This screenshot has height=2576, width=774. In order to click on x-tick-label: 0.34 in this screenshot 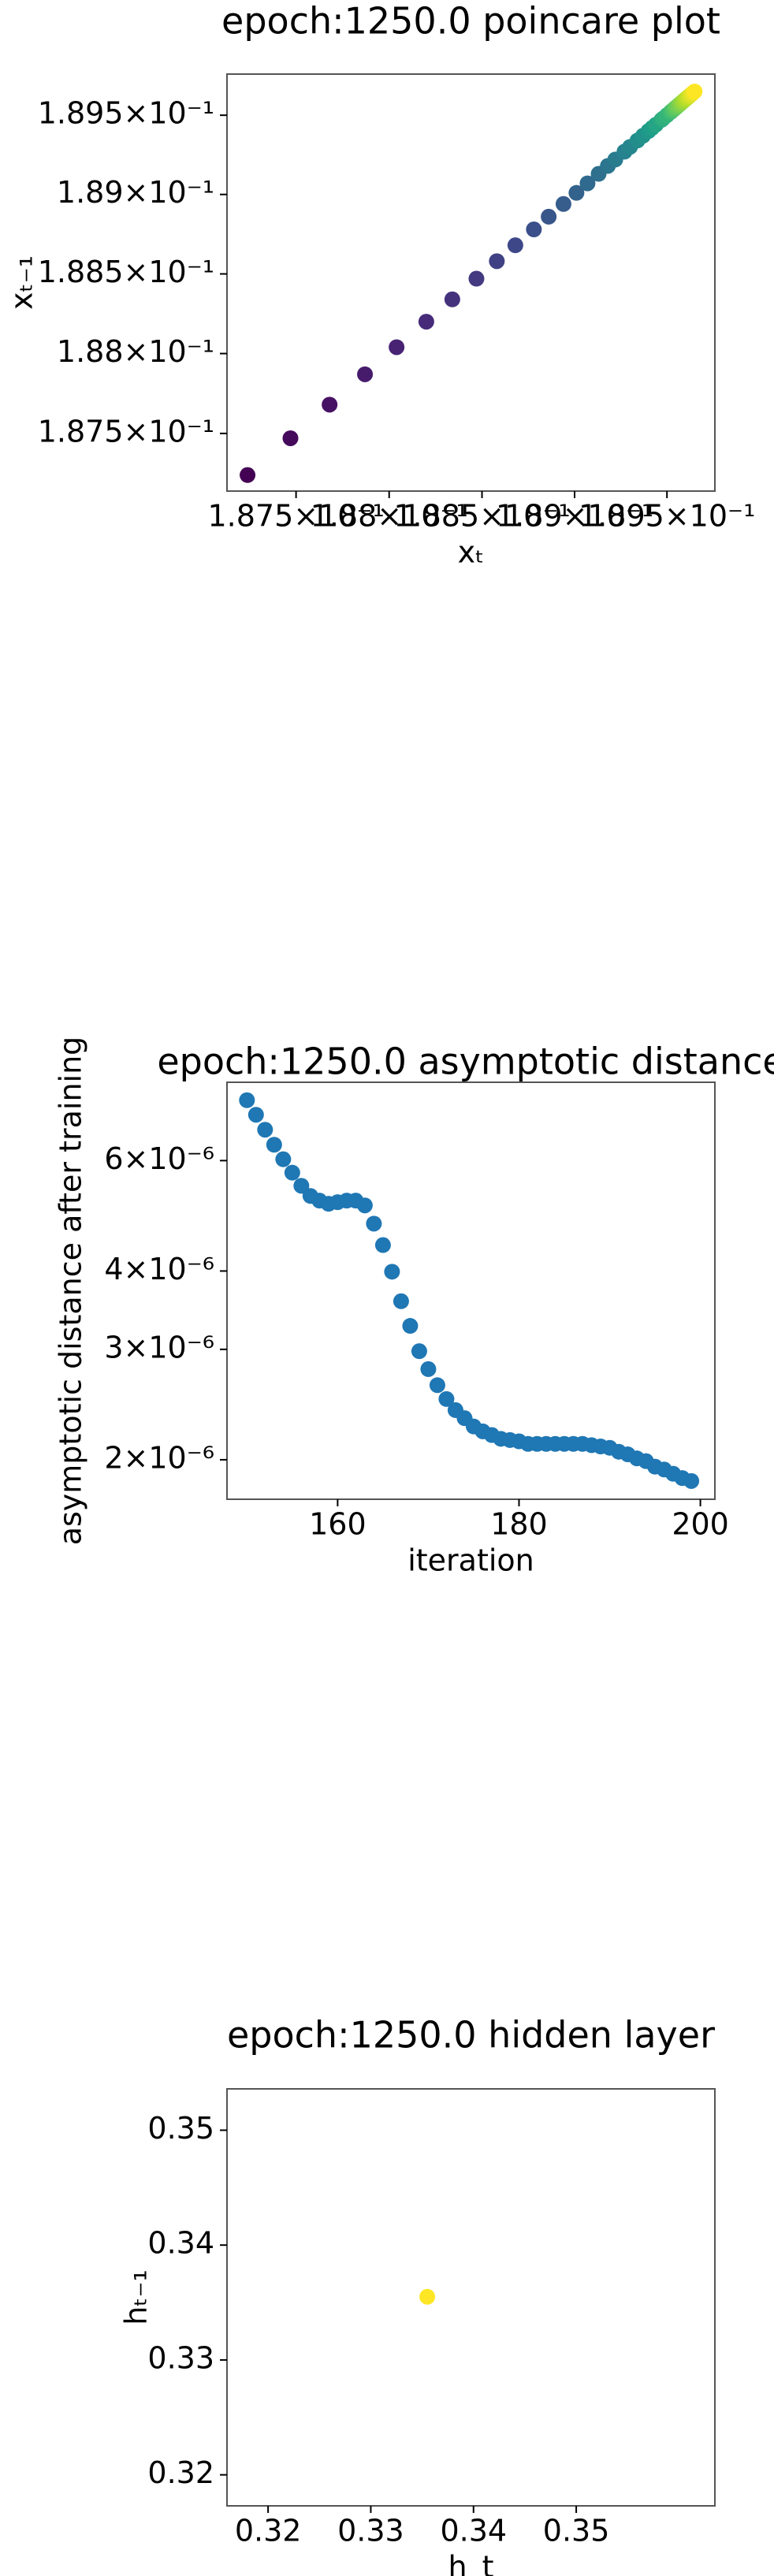, I will do `click(473, 2531)`.